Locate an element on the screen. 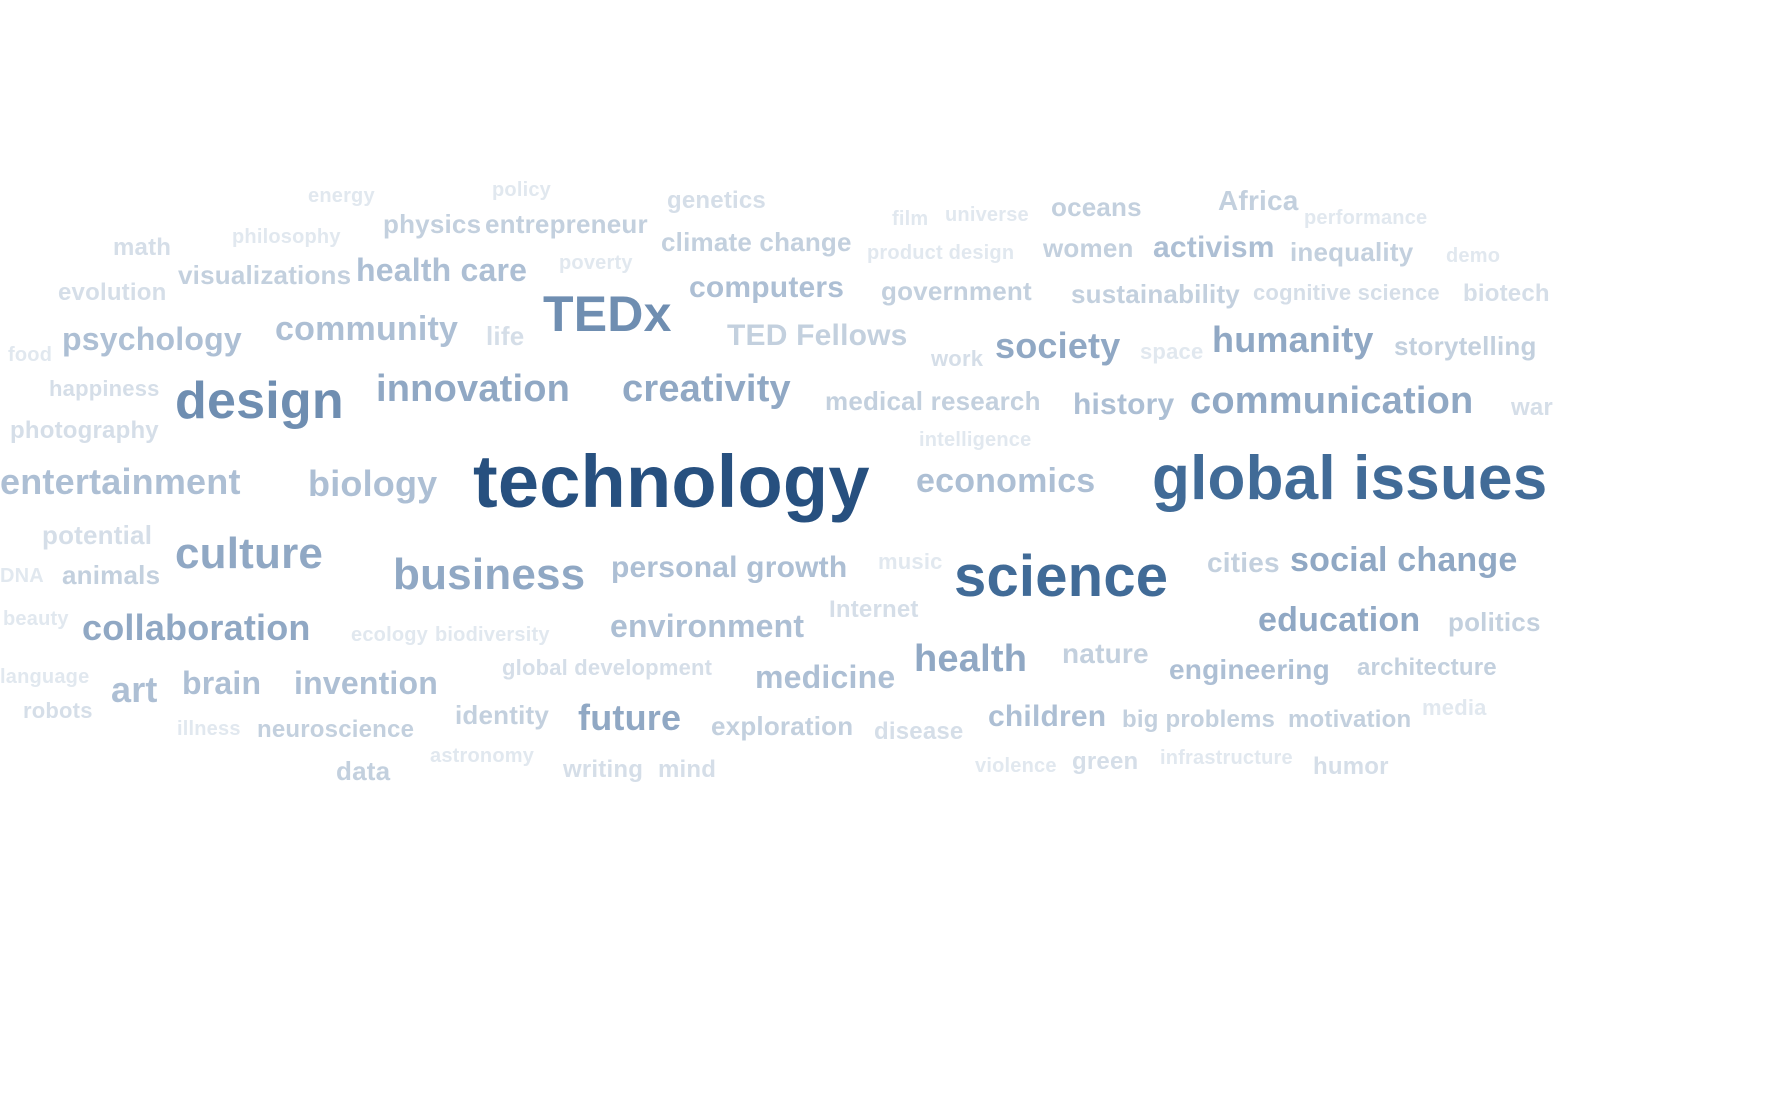  word-work: work is located at coordinates (957, 358).